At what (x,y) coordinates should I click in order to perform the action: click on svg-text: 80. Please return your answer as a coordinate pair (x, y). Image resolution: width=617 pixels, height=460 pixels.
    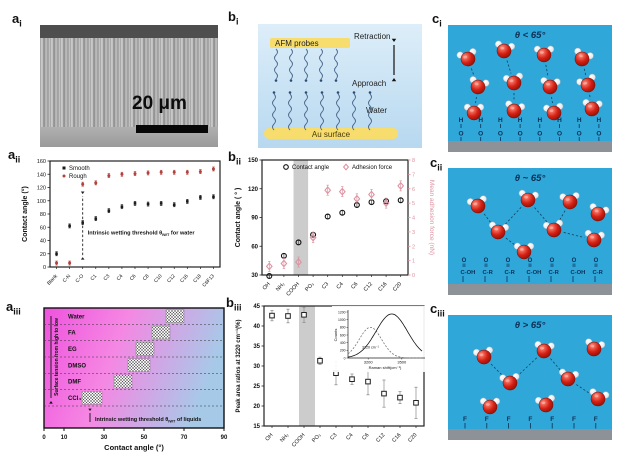
    Looking at the image, I should click on (43, 215).